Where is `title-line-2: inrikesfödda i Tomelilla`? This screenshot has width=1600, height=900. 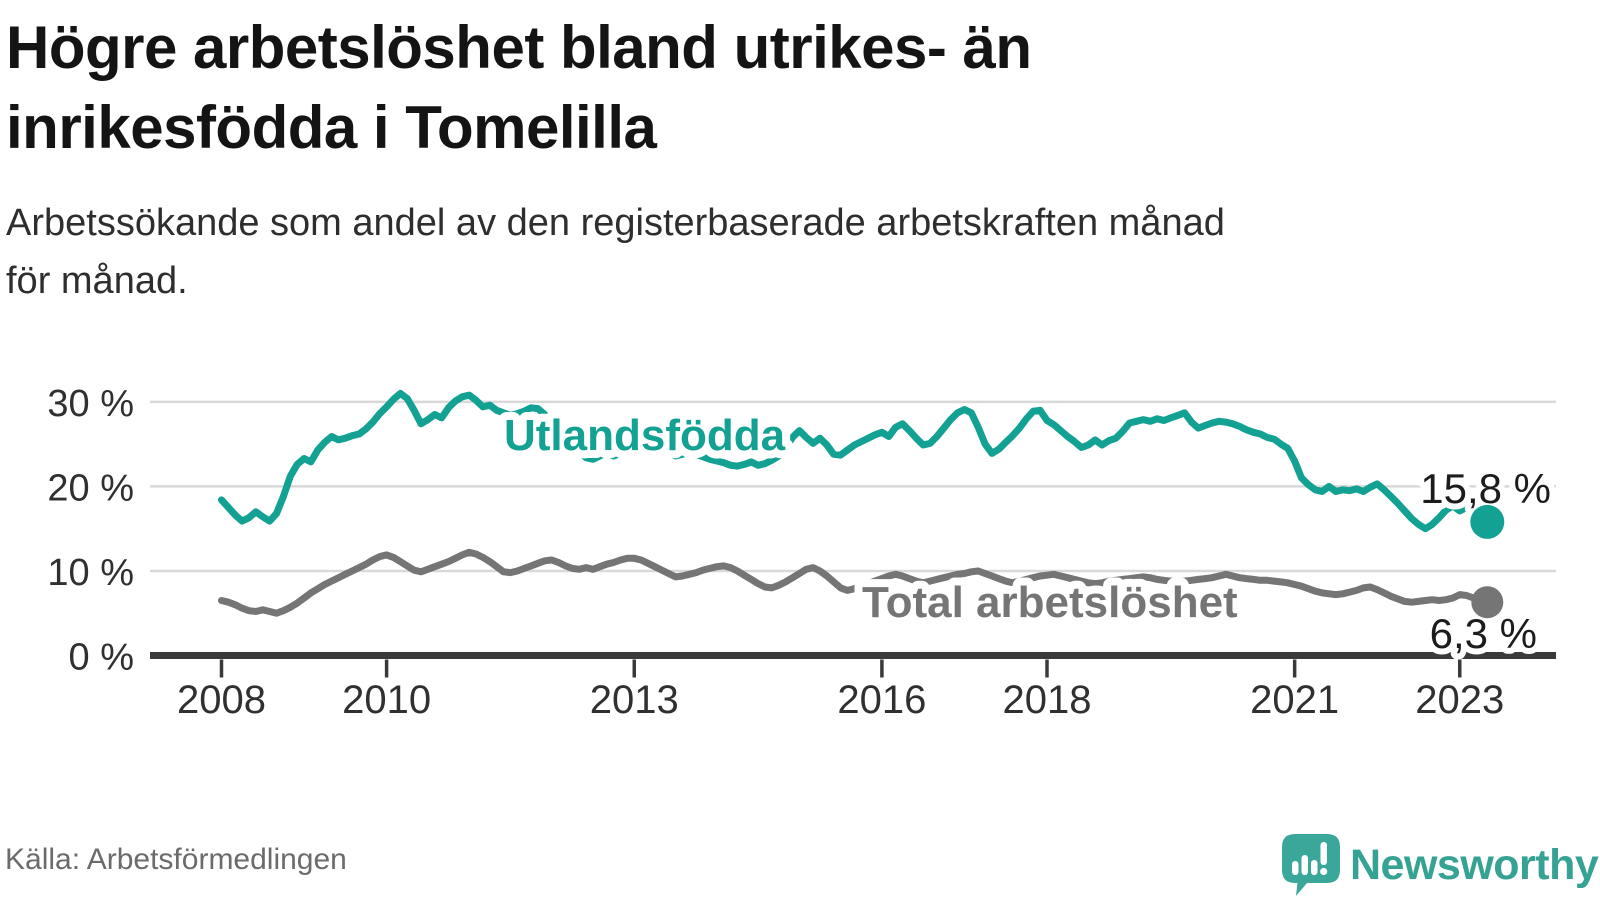 title-line-2: inrikesfödda i Tomelilla is located at coordinates (331, 127).